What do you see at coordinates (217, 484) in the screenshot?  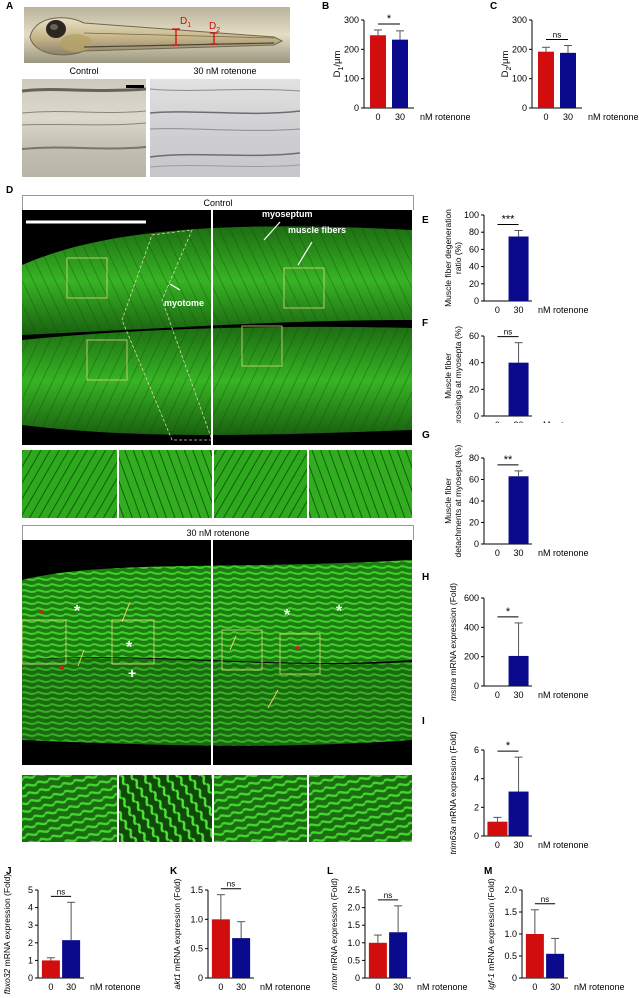 I see `control-zoom-strip` at bounding box center [217, 484].